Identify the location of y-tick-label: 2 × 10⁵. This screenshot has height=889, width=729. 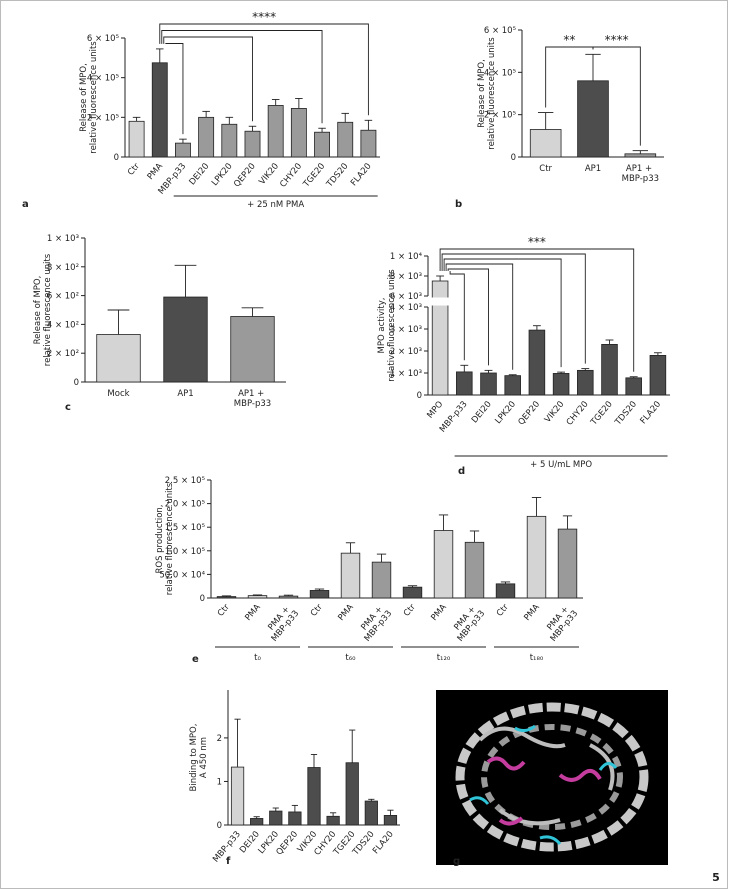
(500, 116).